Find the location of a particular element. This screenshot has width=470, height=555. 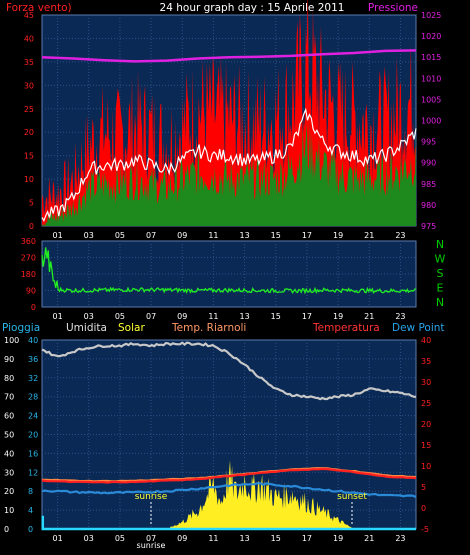

wind-y-tick: 0 is located at coordinates (31, 226).